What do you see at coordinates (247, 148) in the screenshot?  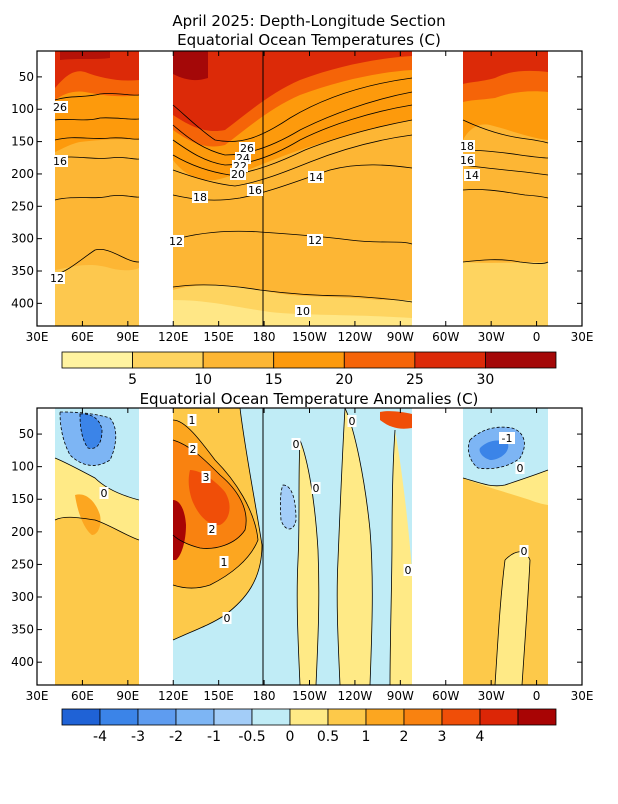 I see `contour-label: 26` at bounding box center [247, 148].